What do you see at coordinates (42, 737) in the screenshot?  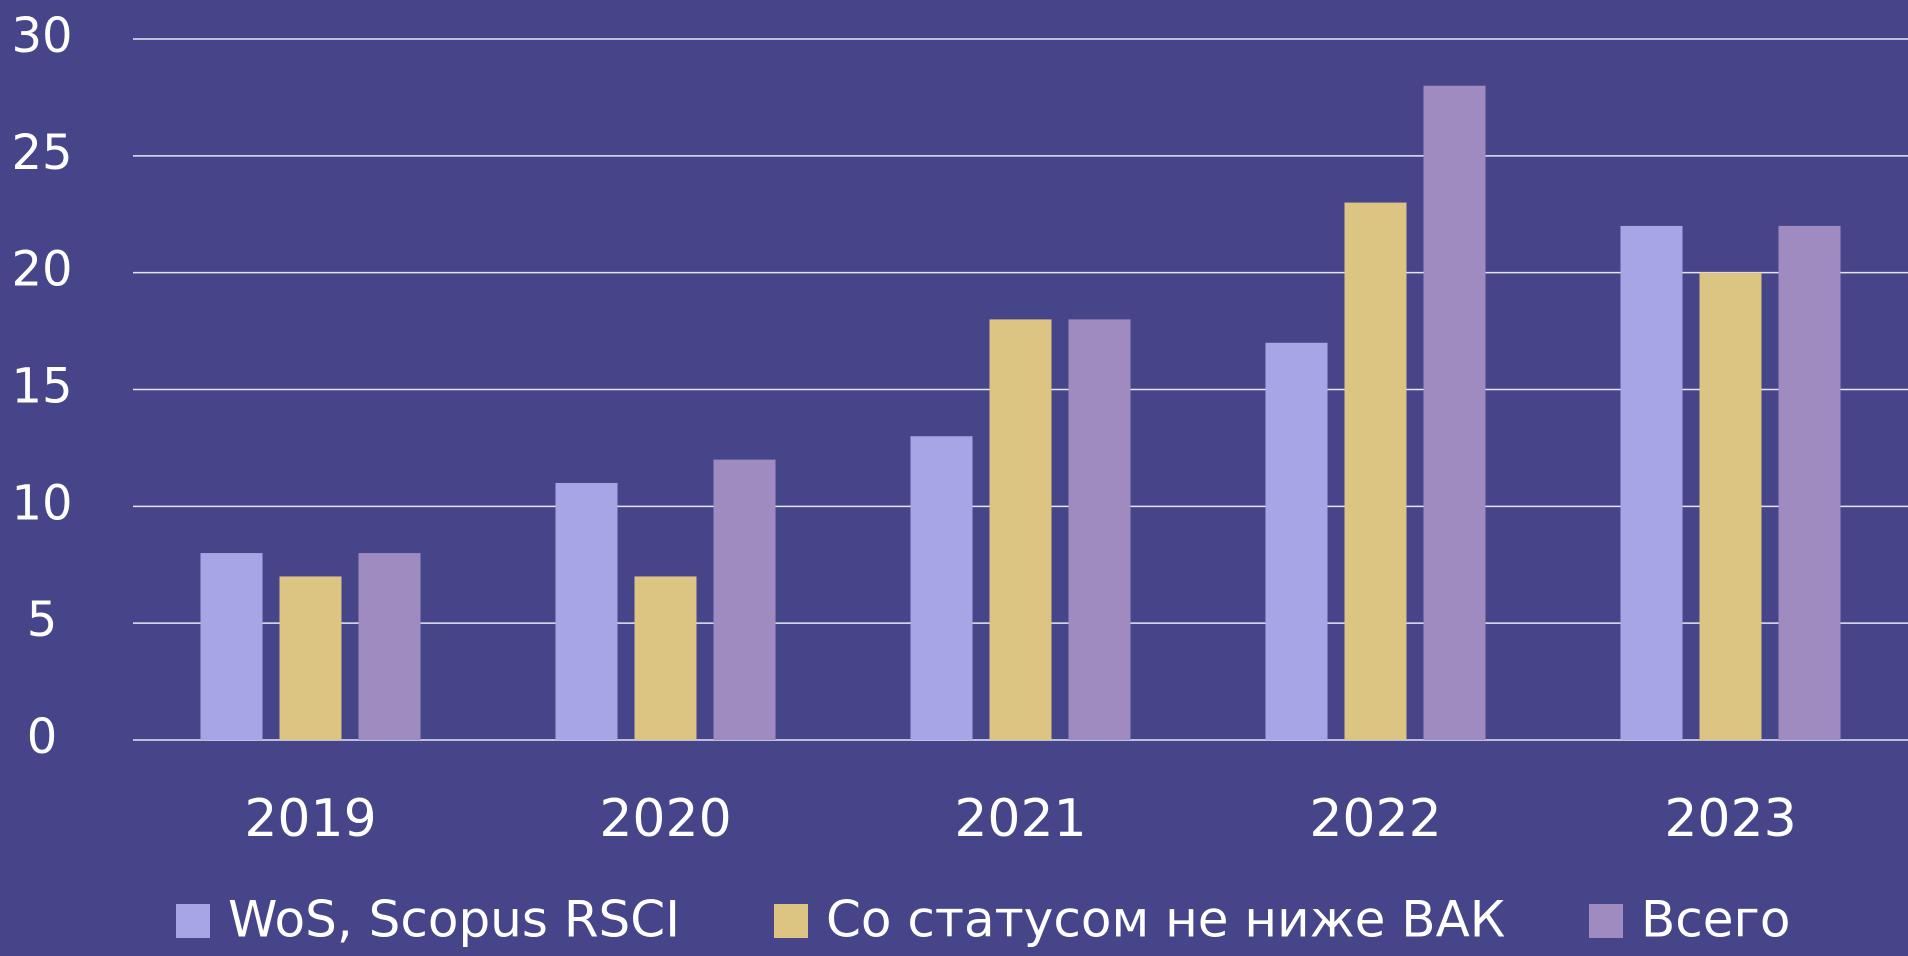 I see `y-tick-label: 0` at bounding box center [42, 737].